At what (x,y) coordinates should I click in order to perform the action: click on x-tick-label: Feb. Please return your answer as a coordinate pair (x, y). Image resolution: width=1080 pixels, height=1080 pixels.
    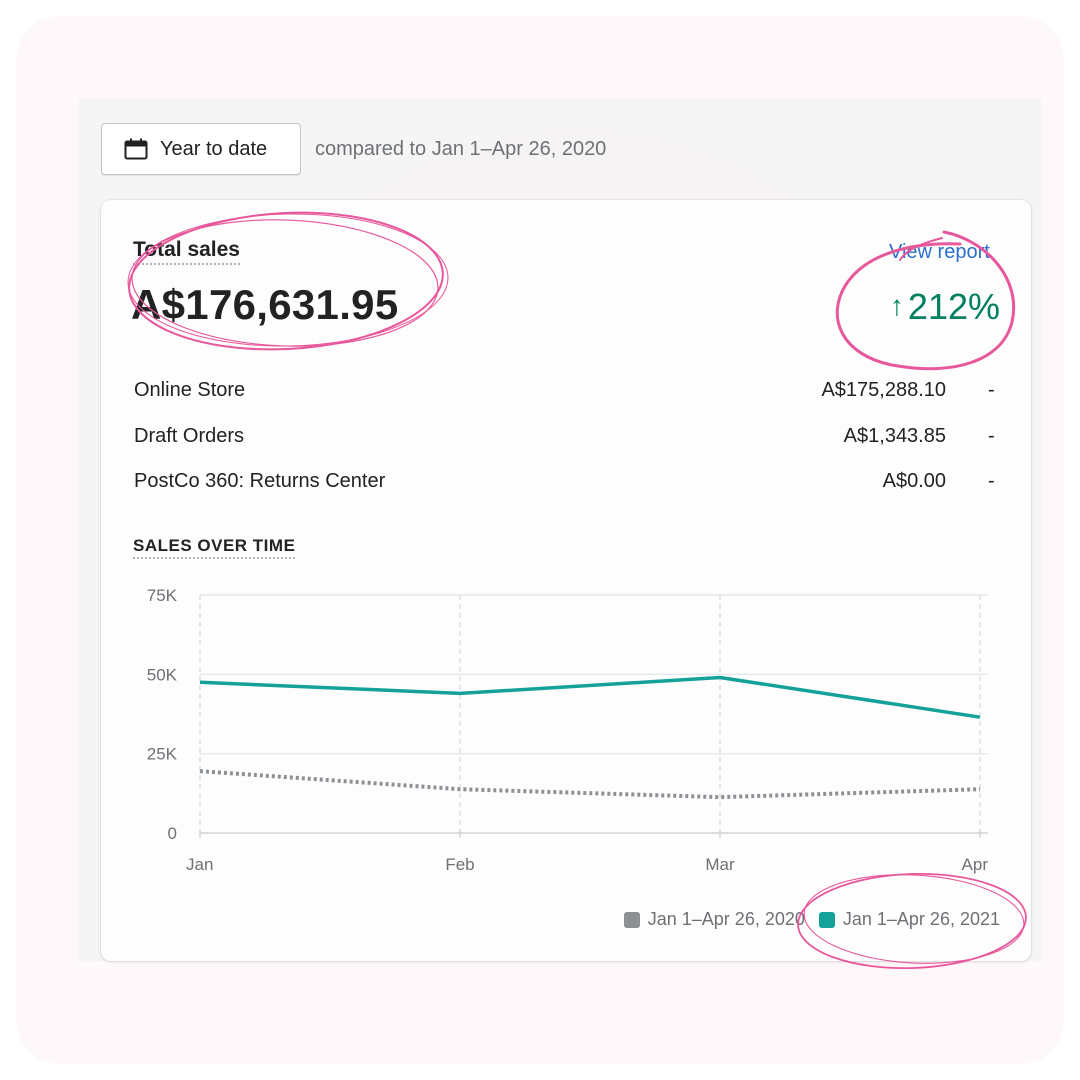
    Looking at the image, I should click on (459, 864).